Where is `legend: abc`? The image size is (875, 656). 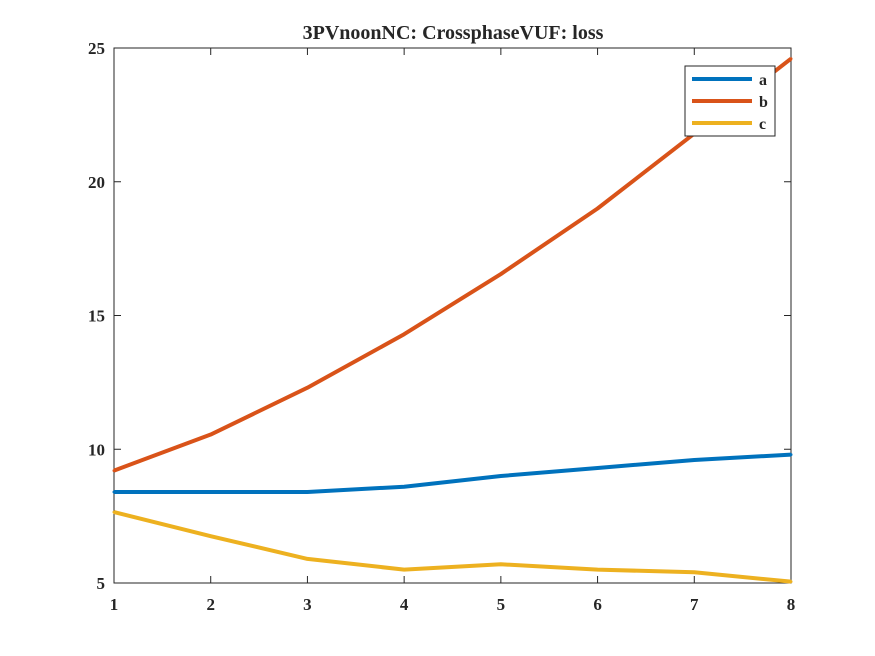 legend: abc is located at coordinates (730, 101).